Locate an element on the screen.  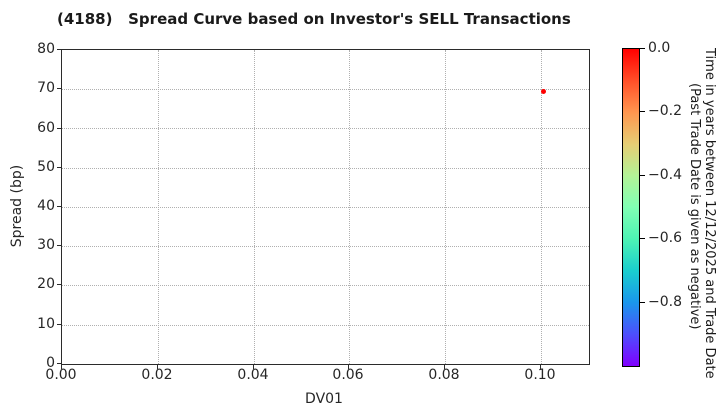
gridline-y70 is located at coordinates (325, 89).